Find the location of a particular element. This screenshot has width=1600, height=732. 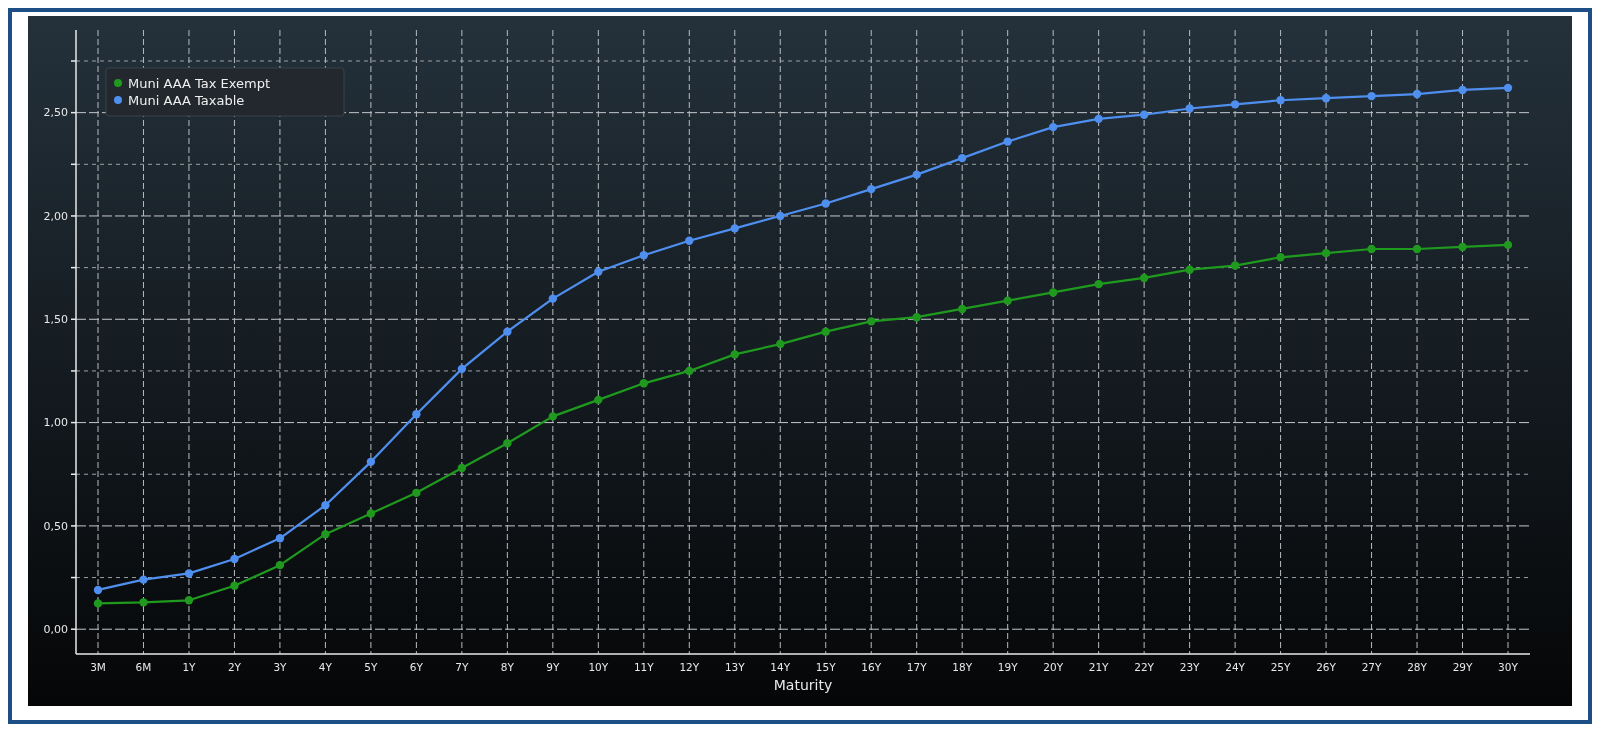

x-tick-label: 6M is located at coordinates (143, 667).